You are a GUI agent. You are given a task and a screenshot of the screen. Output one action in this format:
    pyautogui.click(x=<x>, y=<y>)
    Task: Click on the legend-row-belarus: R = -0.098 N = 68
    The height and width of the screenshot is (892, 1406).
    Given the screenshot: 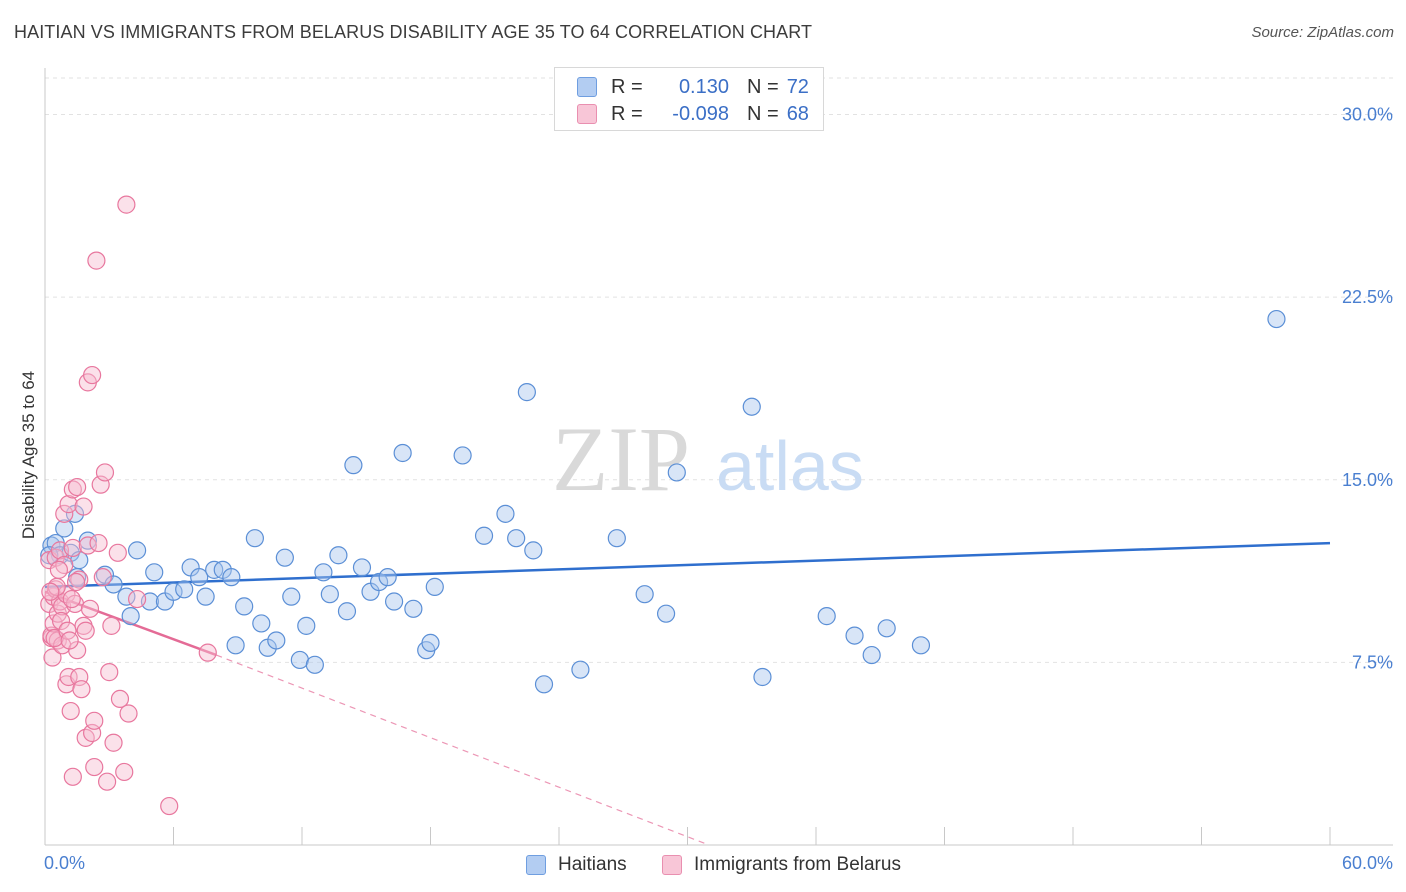 What is the action you would take?
    pyautogui.click(x=693, y=114)
    